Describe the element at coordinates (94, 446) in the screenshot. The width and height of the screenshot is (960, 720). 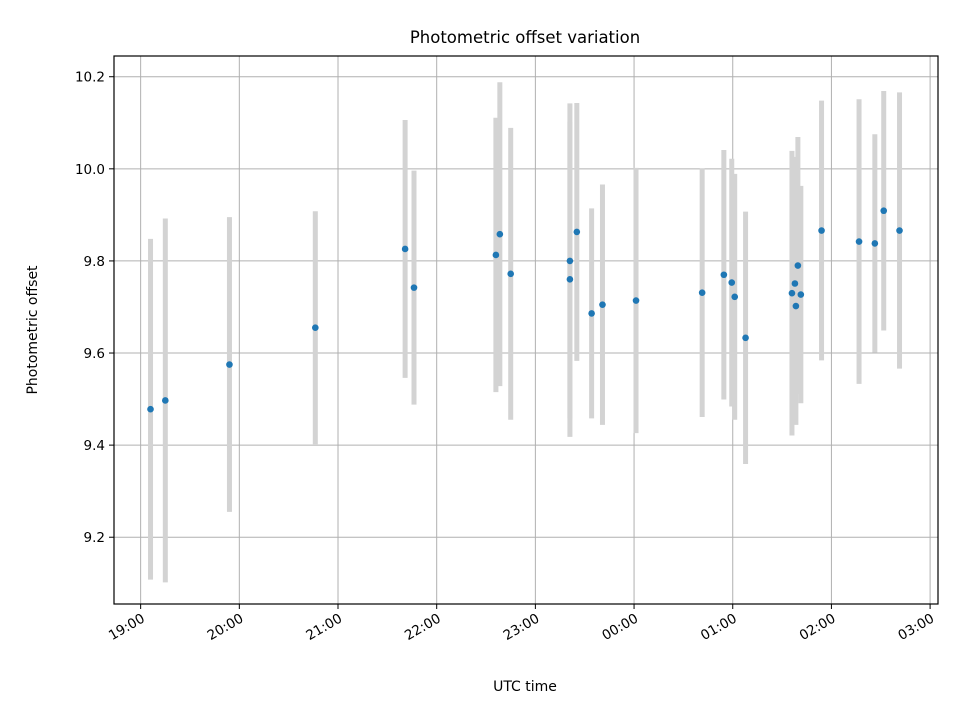
I see `y-tick-label: 9.4` at that location.